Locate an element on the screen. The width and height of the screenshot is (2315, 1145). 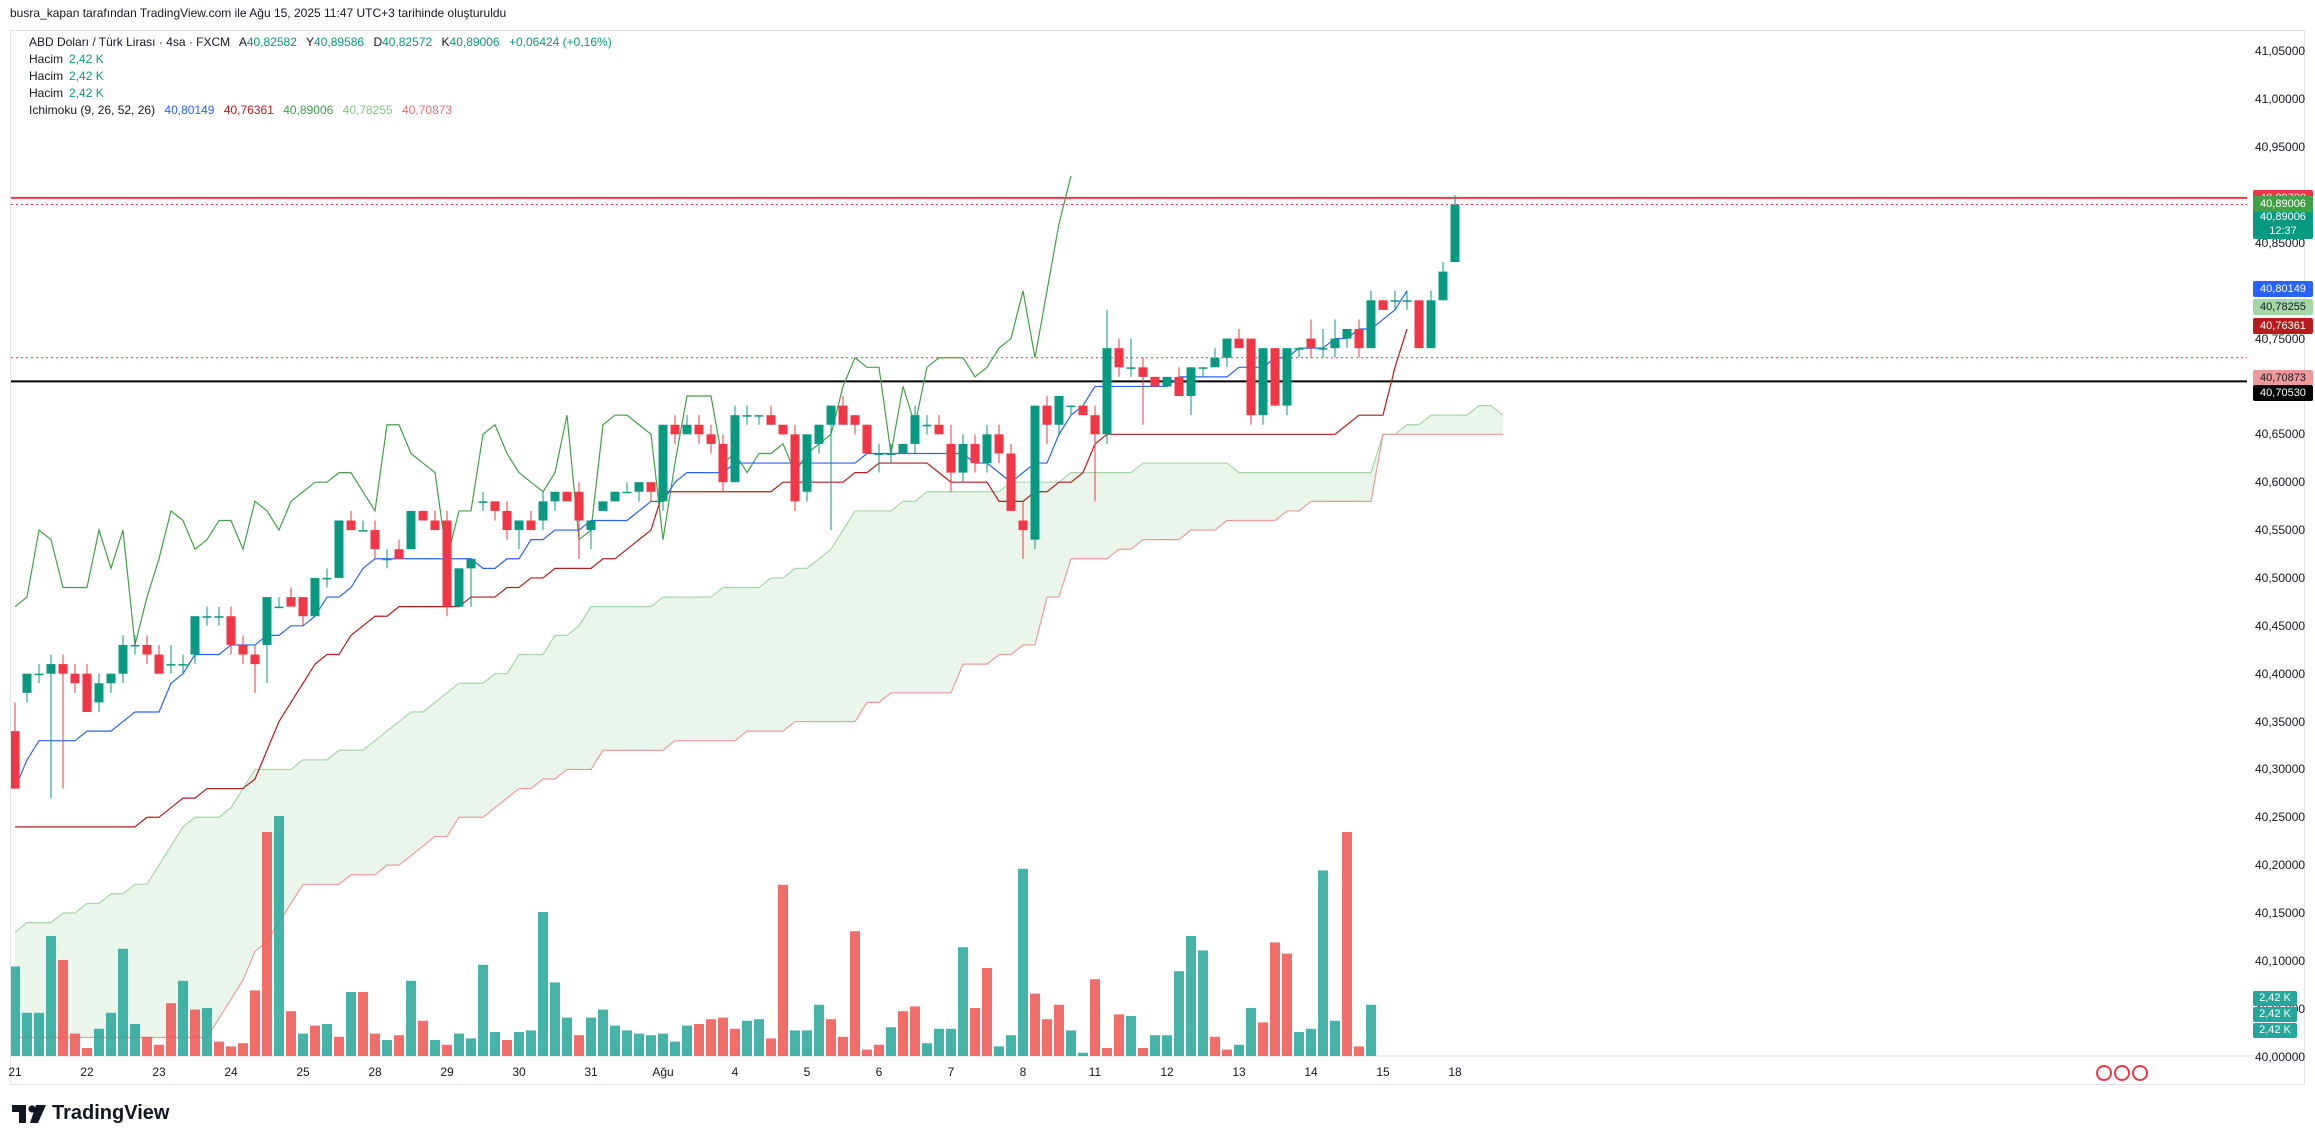
high-label: Y is located at coordinates (310, 42).